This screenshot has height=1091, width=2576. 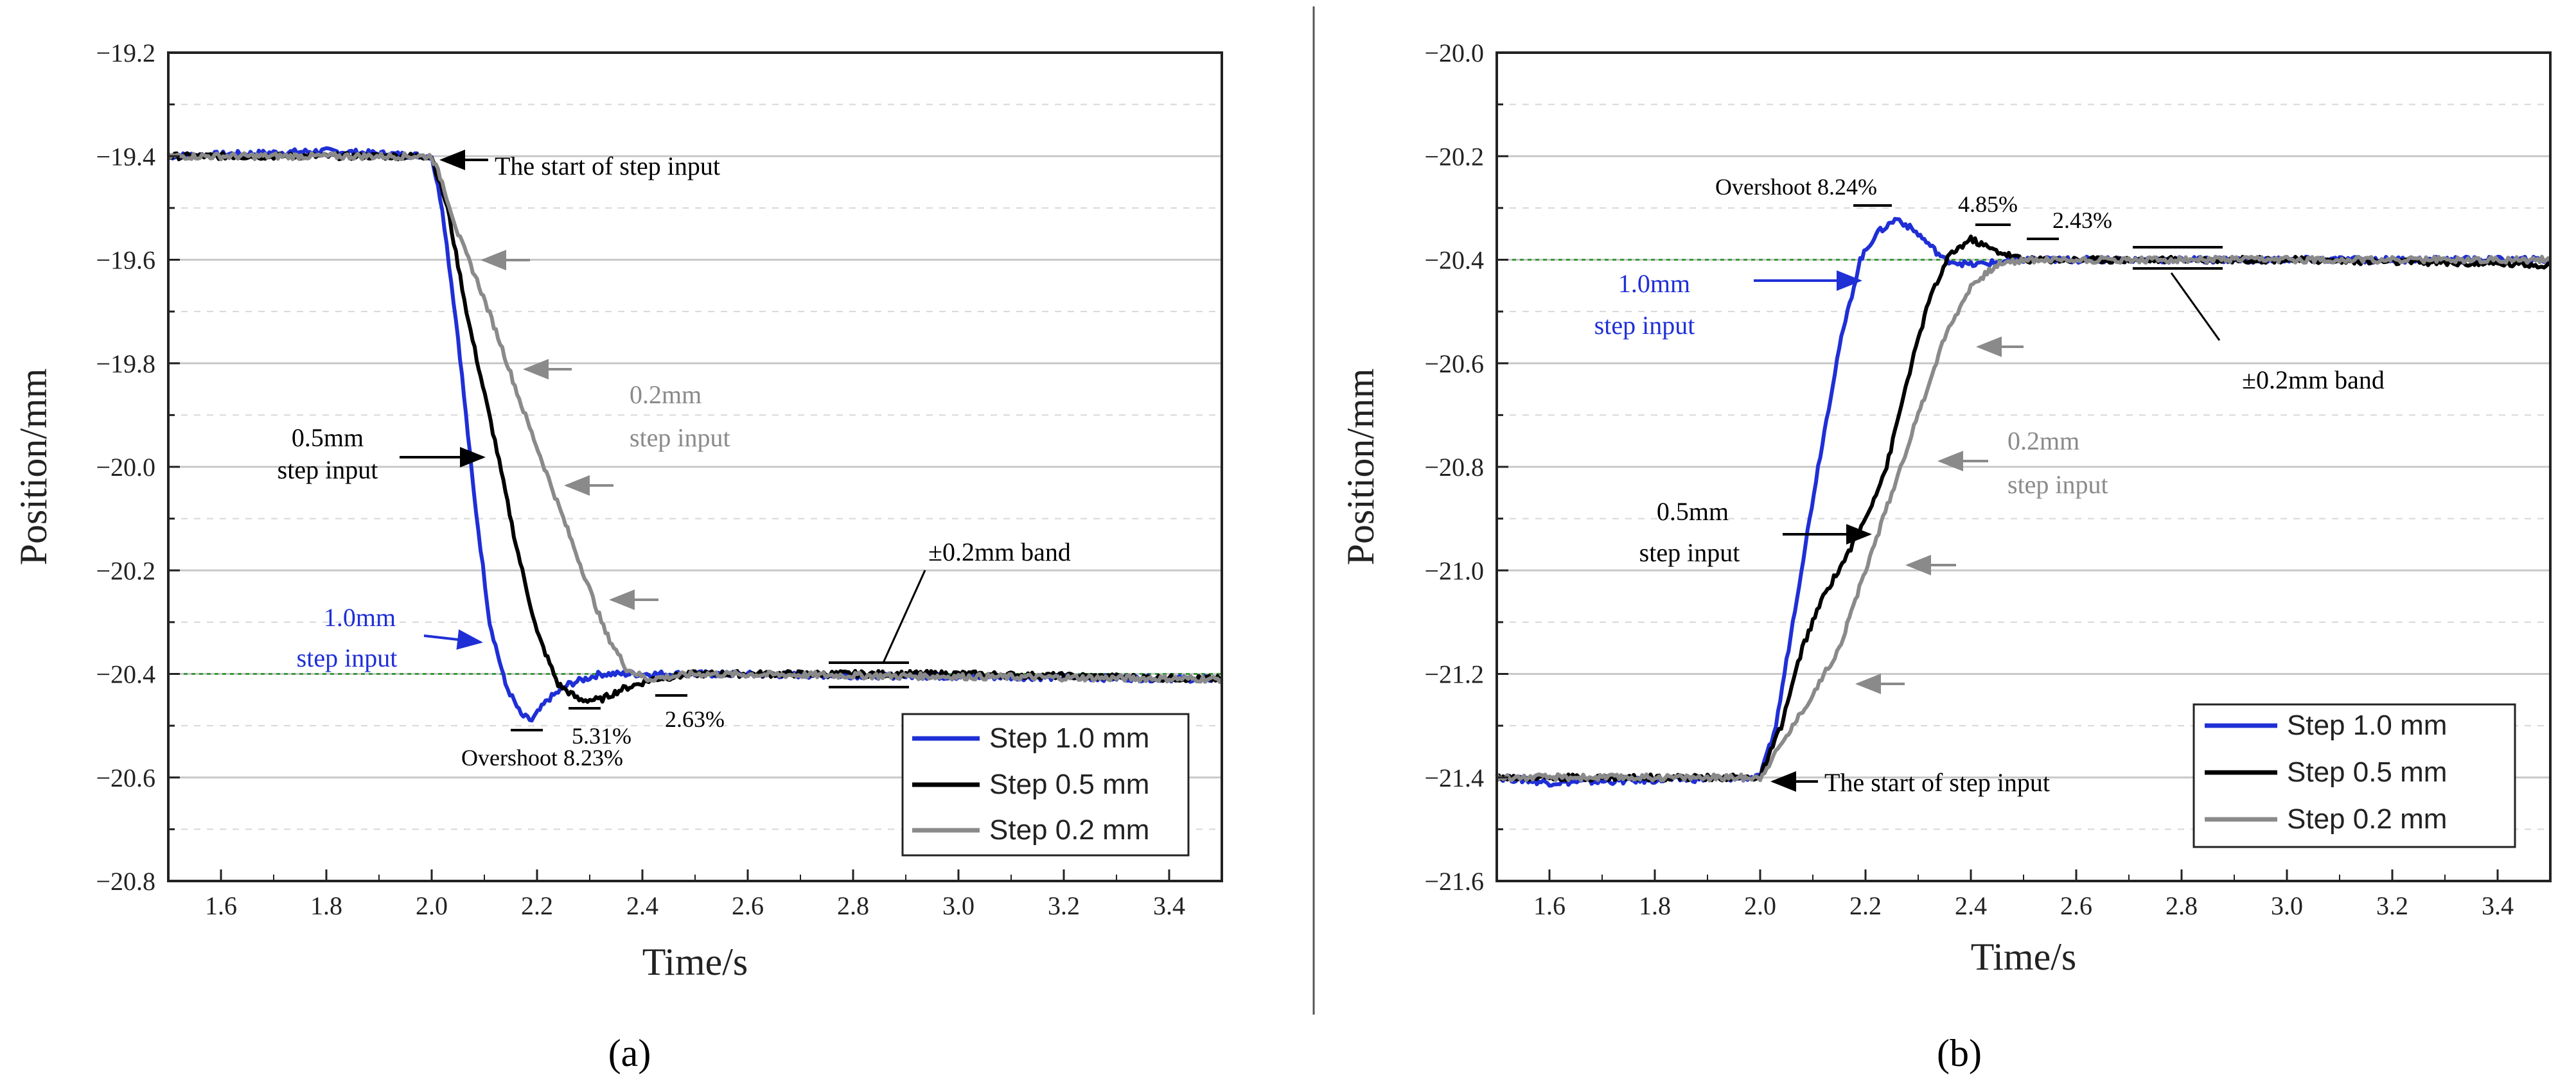 What do you see at coordinates (1645, 325) in the screenshot?
I see `annotation-one-line2-b: step input` at bounding box center [1645, 325].